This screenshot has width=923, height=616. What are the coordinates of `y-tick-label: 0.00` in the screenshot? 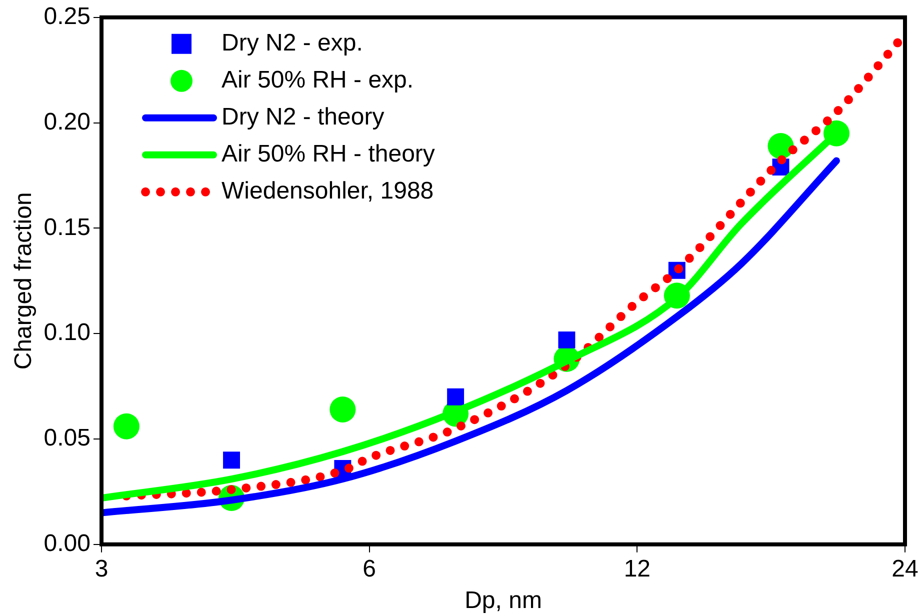 It's located at (67, 544).